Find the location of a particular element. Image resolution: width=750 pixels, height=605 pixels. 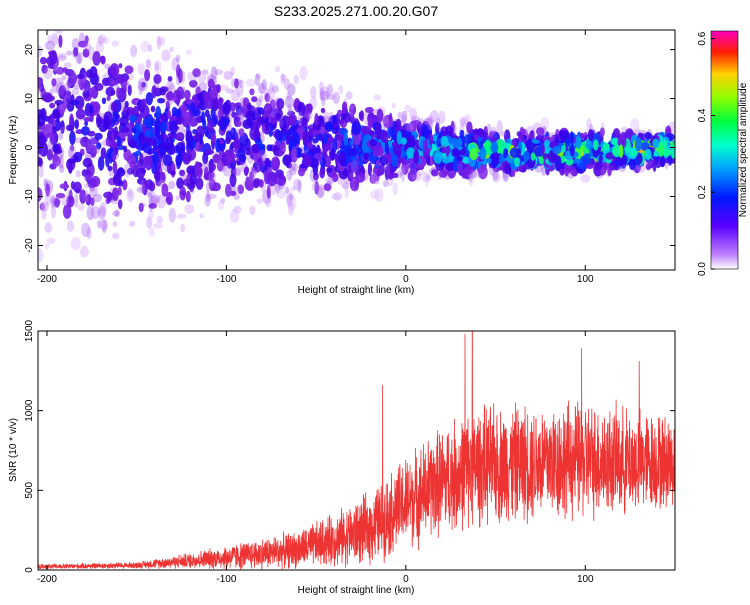

y-tick-label: -20 is located at coordinates (29, 245).